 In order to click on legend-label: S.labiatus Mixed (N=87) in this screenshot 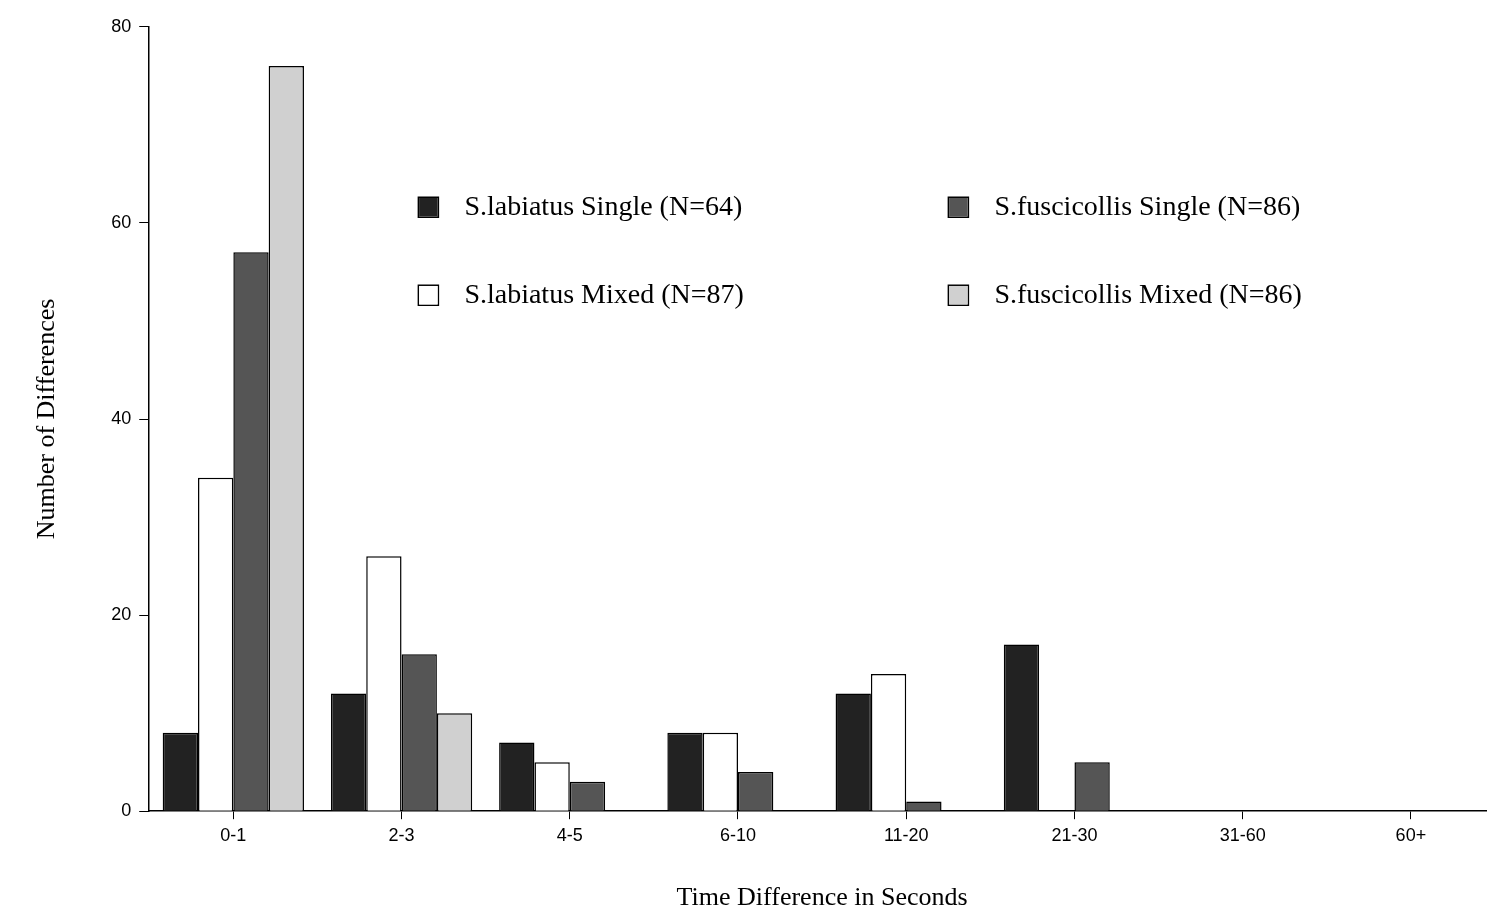, I will do `click(604, 293)`.